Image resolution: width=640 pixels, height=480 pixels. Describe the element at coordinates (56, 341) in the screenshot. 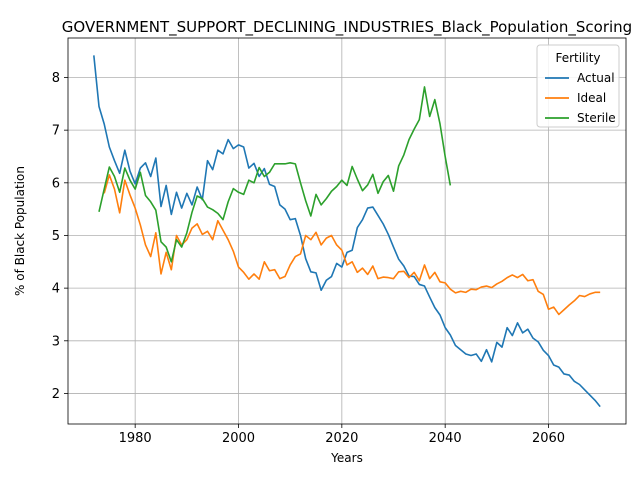

I see `y-tick-label: 3` at that location.